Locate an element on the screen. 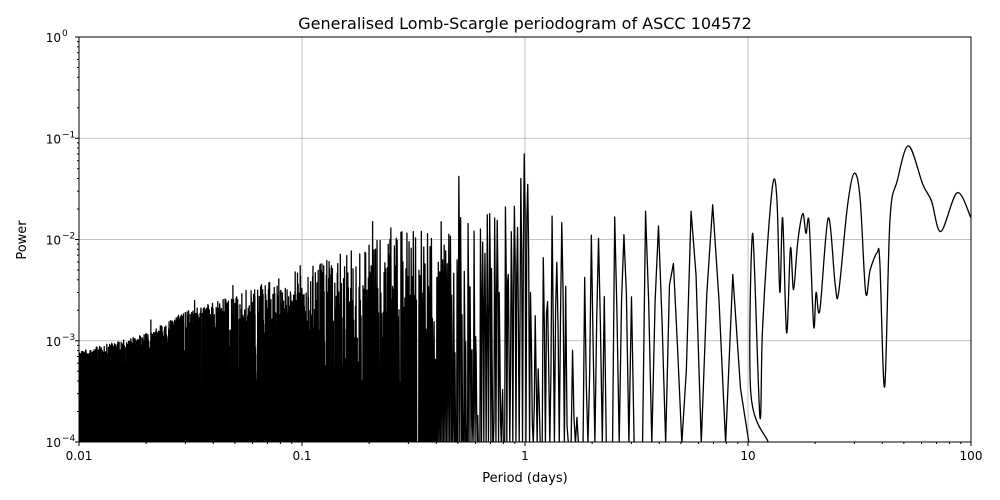 The width and height of the screenshot is (1000, 500). x-tick-label: 100 is located at coordinates (971, 456).